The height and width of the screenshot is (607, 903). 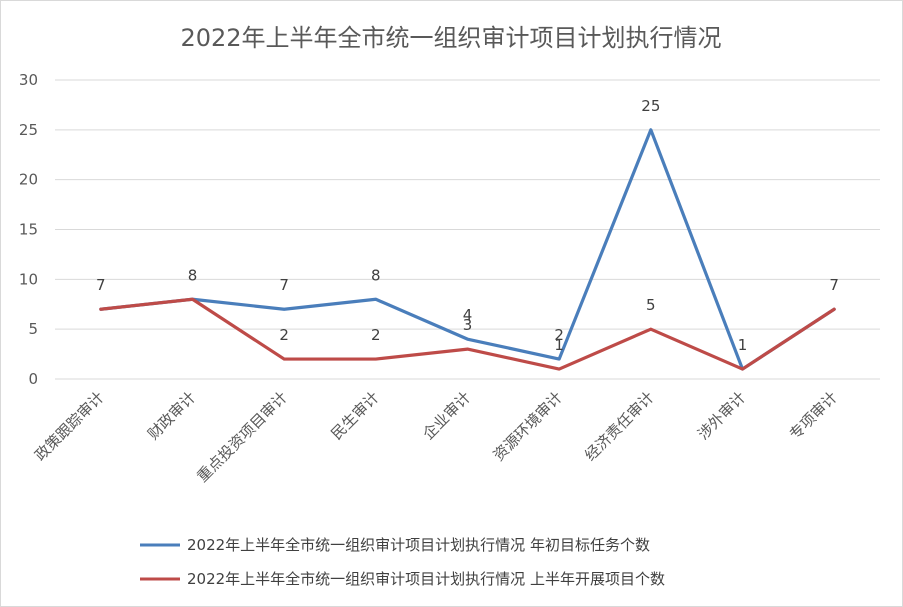 I want to click on x-category-label: 企业审计, so click(x=446, y=415).